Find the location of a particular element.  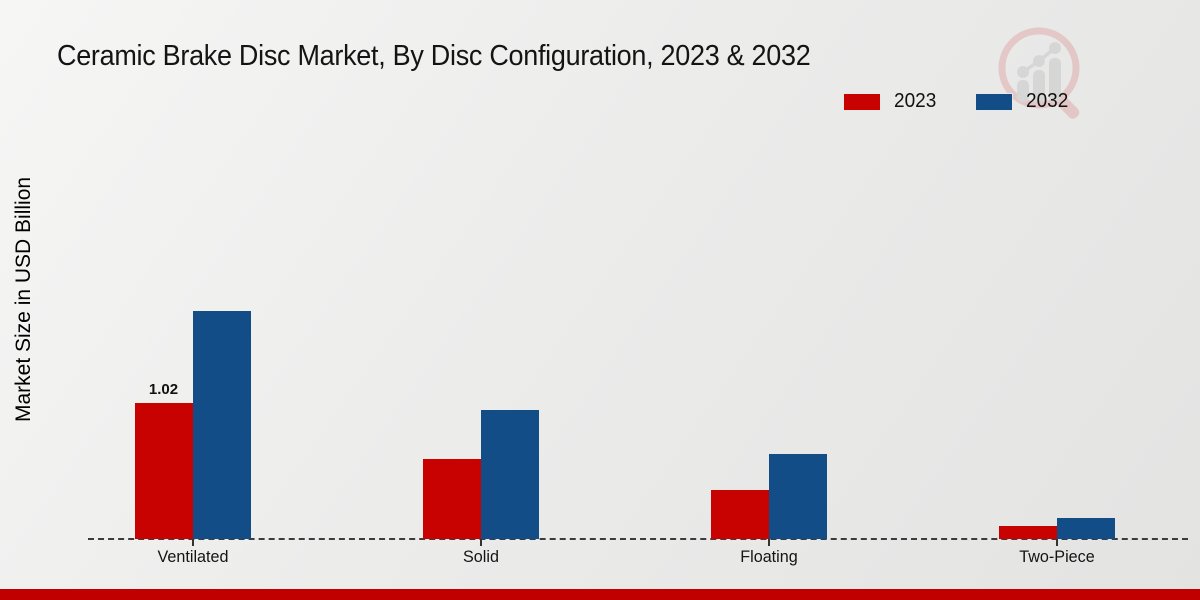

bar-2023-ventilated is located at coordinates (163, 471).